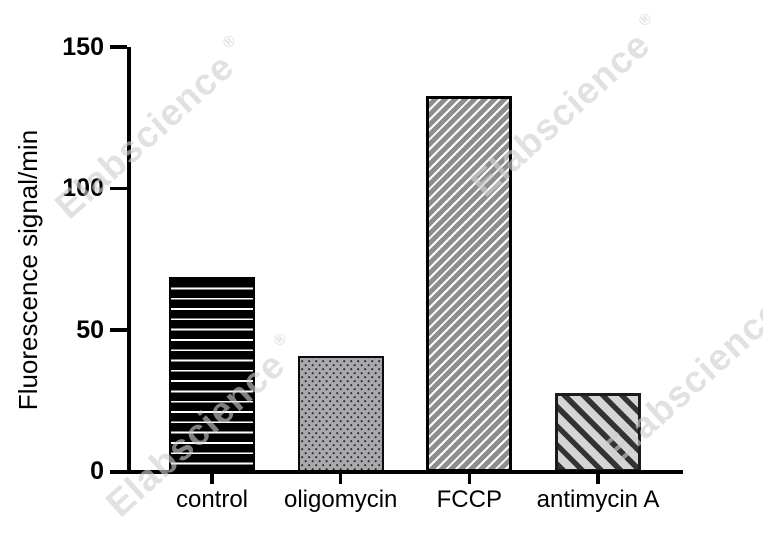 Image resolution: width=763 pixels, height=543 pixels. I want to click on bar-FCCP, so click(469, 283).